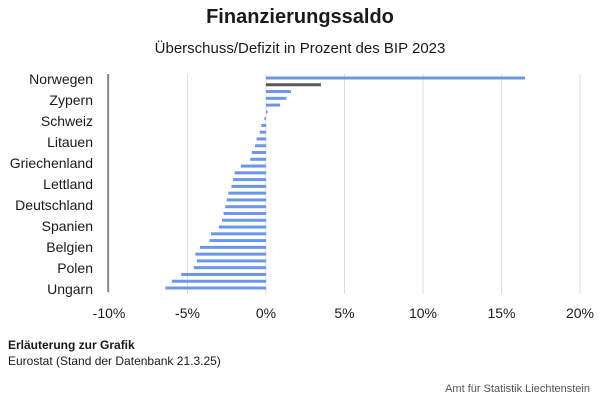  What do you see at coordinates (51, 163) in the screenshot?
I see `category-label: Griechenland` at bounding box center [51, 163].